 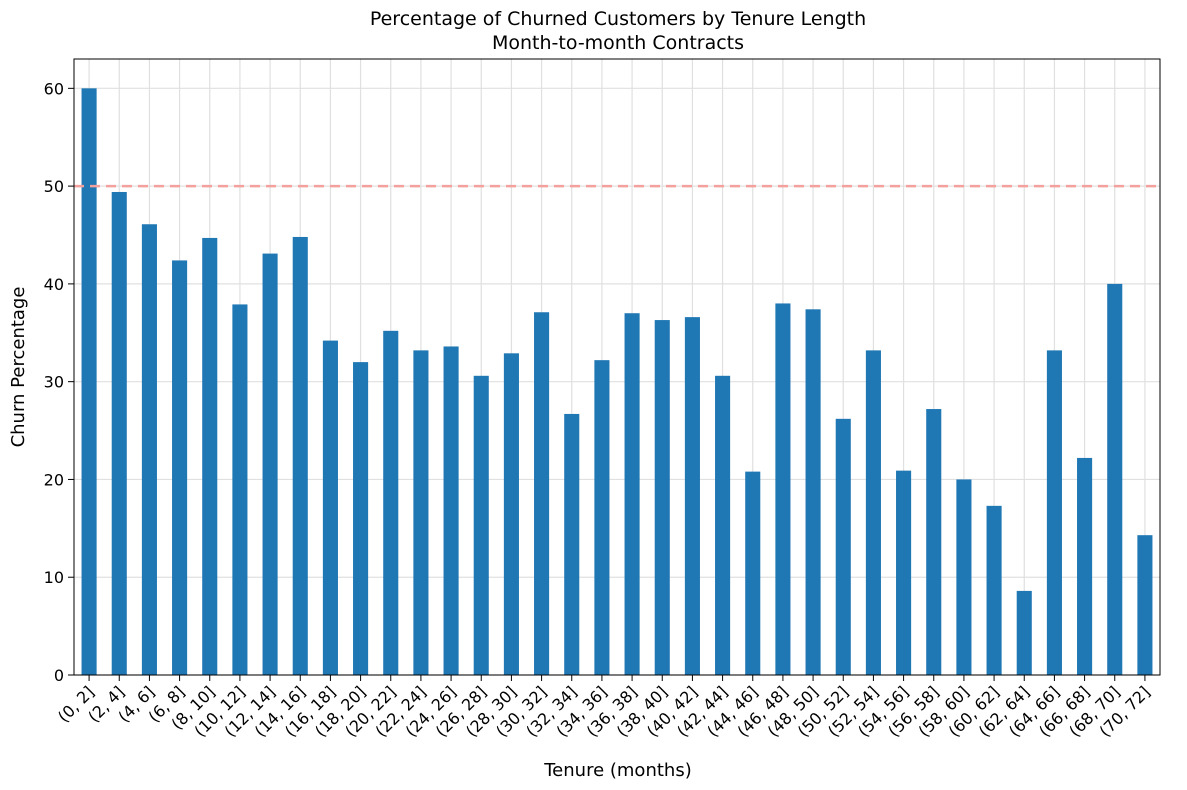 I want to click on y-tick-label: 10, so click(x=54, y=577).